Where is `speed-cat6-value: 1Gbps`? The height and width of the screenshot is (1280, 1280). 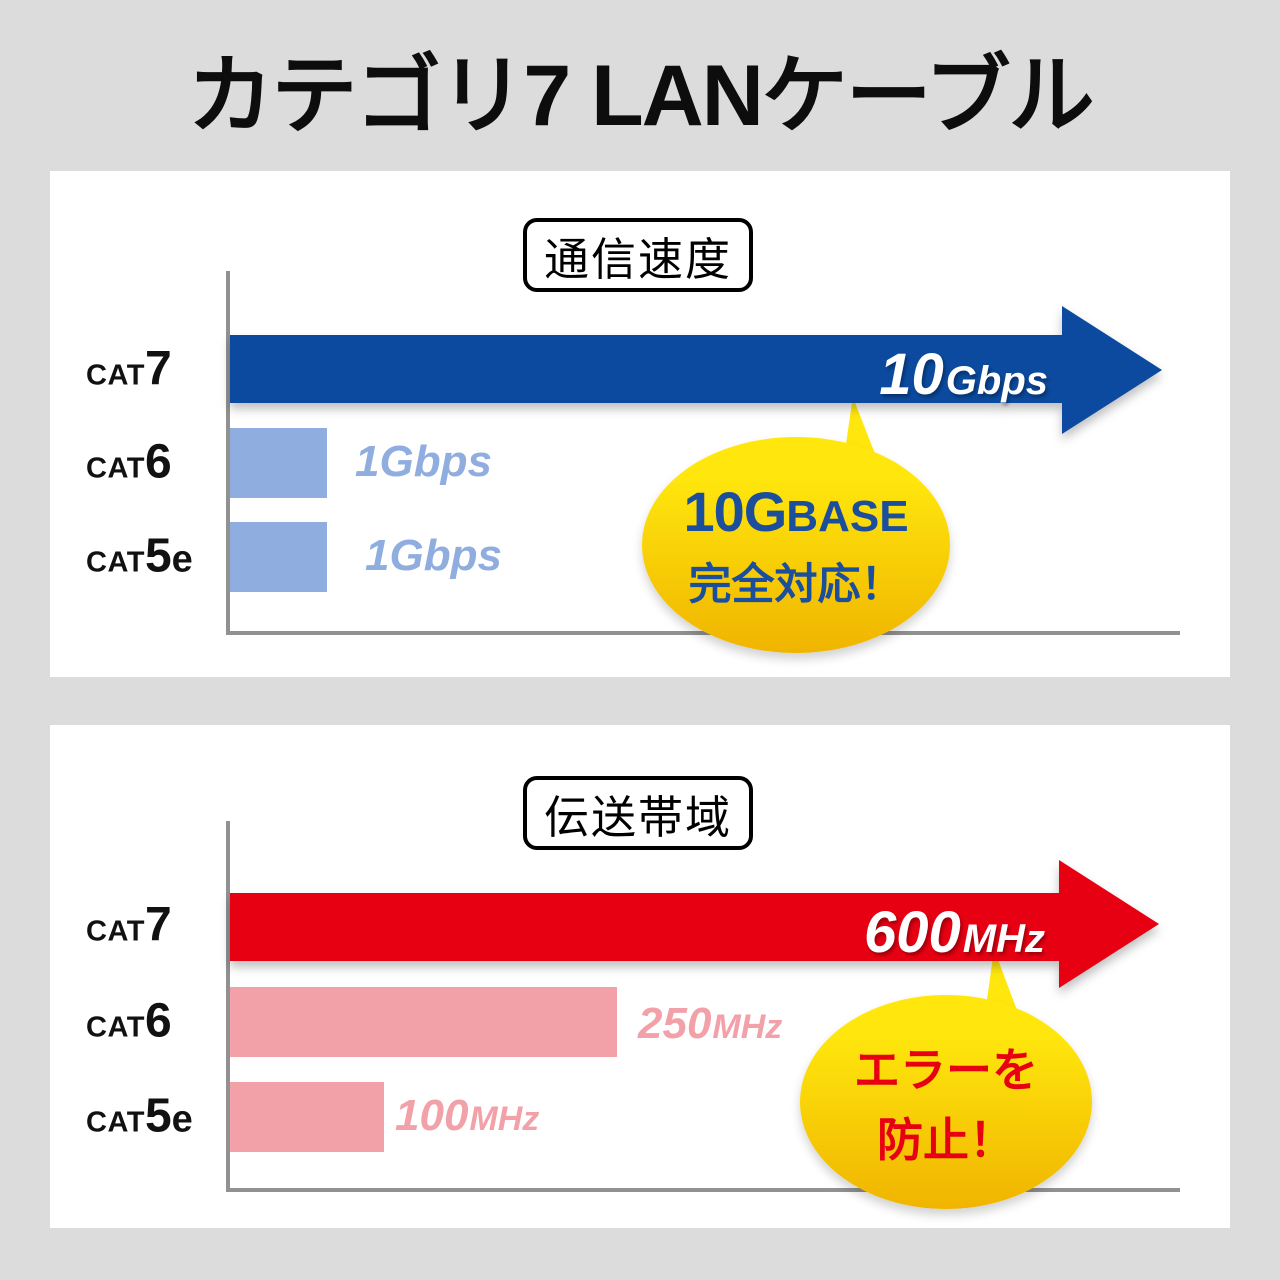 speed-cat6-value: 1Gbps is located at coordinates (424, 462).